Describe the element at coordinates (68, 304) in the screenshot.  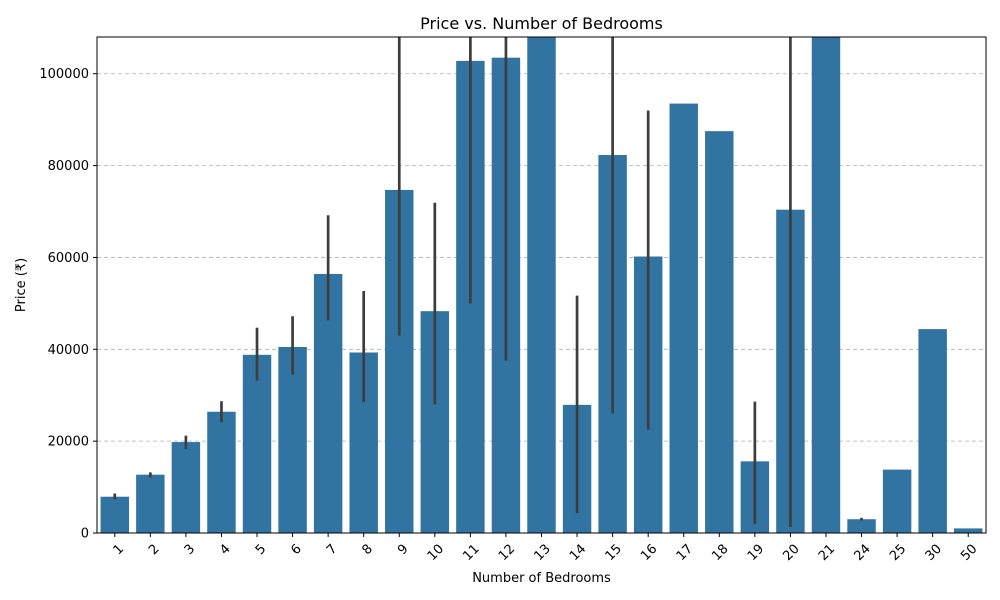
I see `y-axis-ticks: 0 20000 40000 60000 80000 100000` at that location.